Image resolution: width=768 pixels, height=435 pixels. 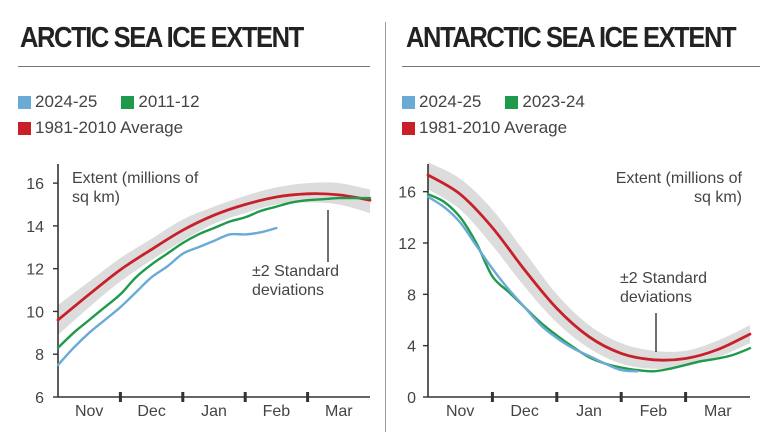 I want to click on arctic-y-tick-label: 10, so click(x=35, y=312).